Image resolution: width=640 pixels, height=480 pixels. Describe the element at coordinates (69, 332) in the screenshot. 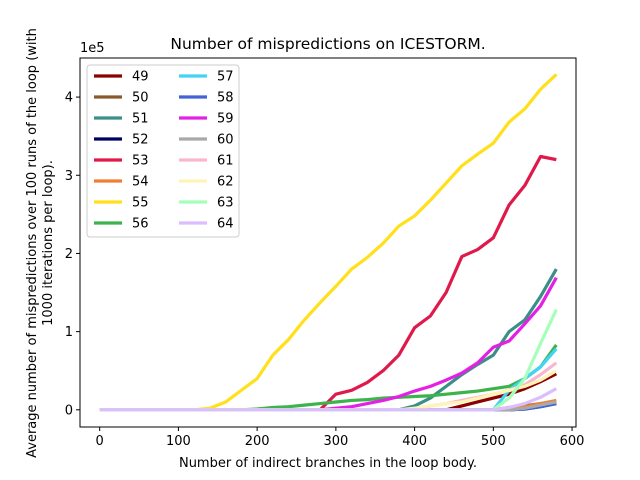

I see `y-tick-label-1: 1` at that location.